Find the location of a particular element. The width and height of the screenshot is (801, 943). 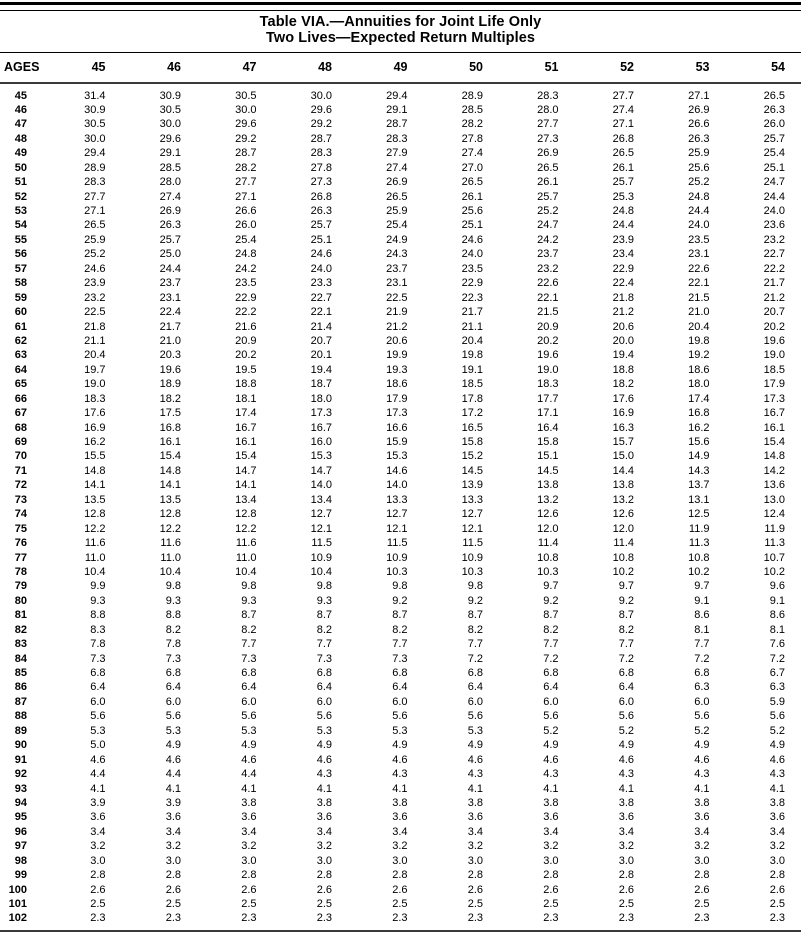

multiple-value-cell: 6.0 is located at coordinates (311, 702).